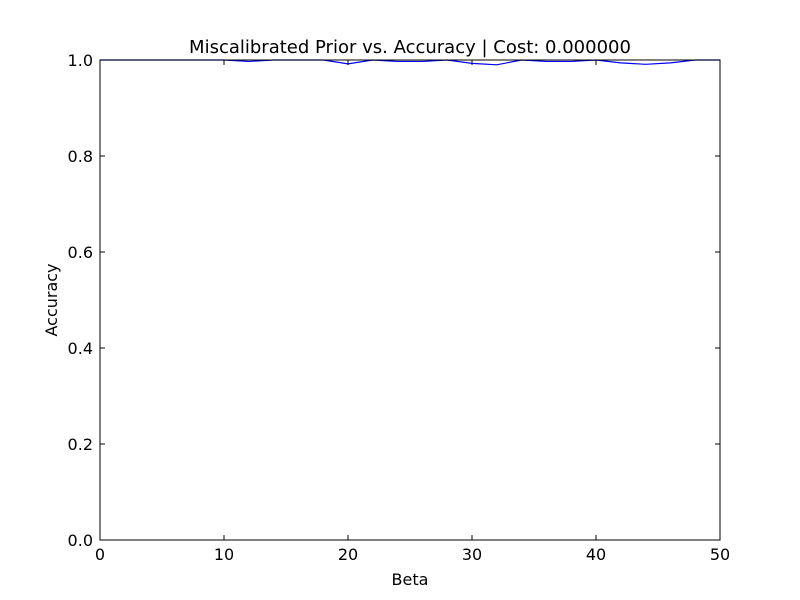 The image size is (800, 600). What do you see at coordinates (348, 554) in the screenshot?
I see `x-tick-label: 20` at bounding box center [348, 554].